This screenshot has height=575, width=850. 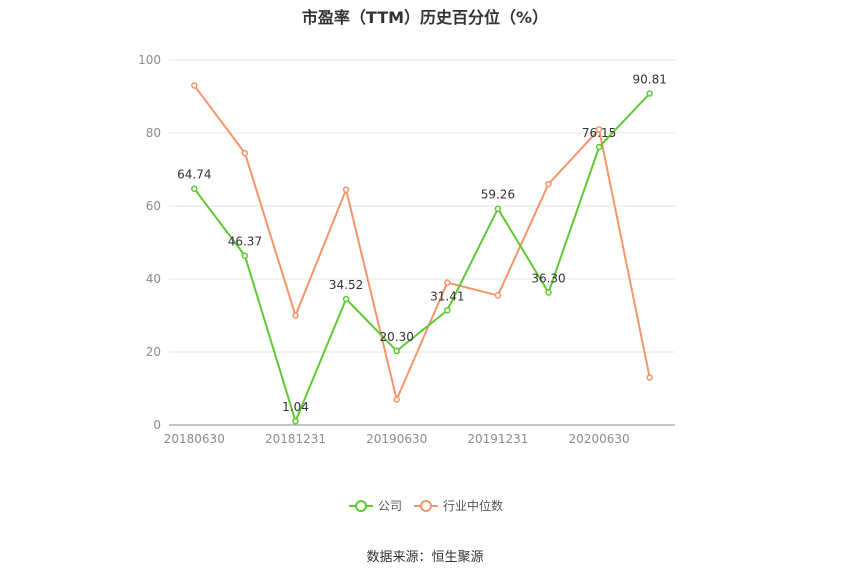 I want to click on data-label: 59.26, so click(x=498, y=195).